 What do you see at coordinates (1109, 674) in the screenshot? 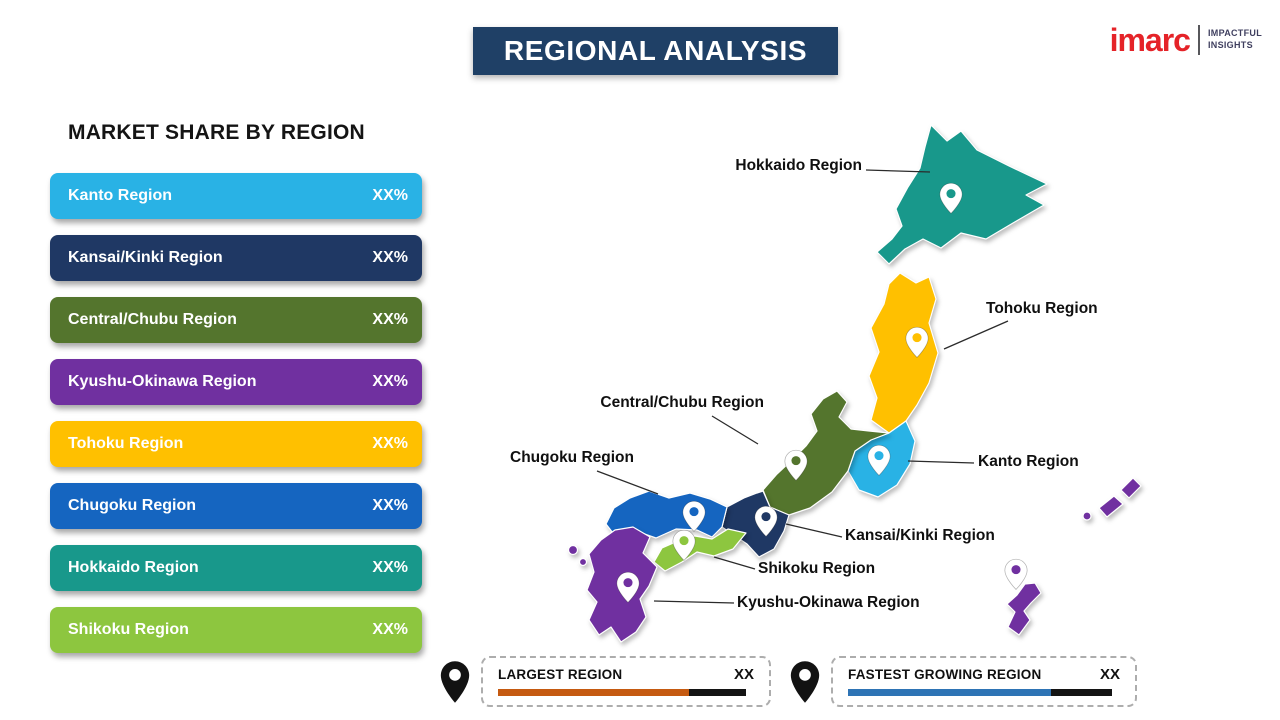
I see `legend-fastest-value: XX` at bounding box center [1109, 674].